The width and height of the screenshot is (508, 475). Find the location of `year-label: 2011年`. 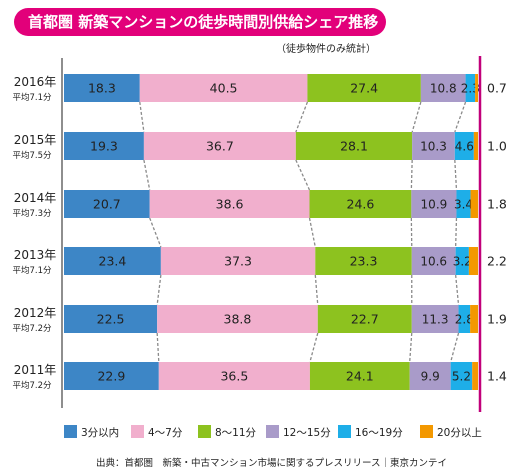

year-label: 2011年 is located at coordinates (35, 370).